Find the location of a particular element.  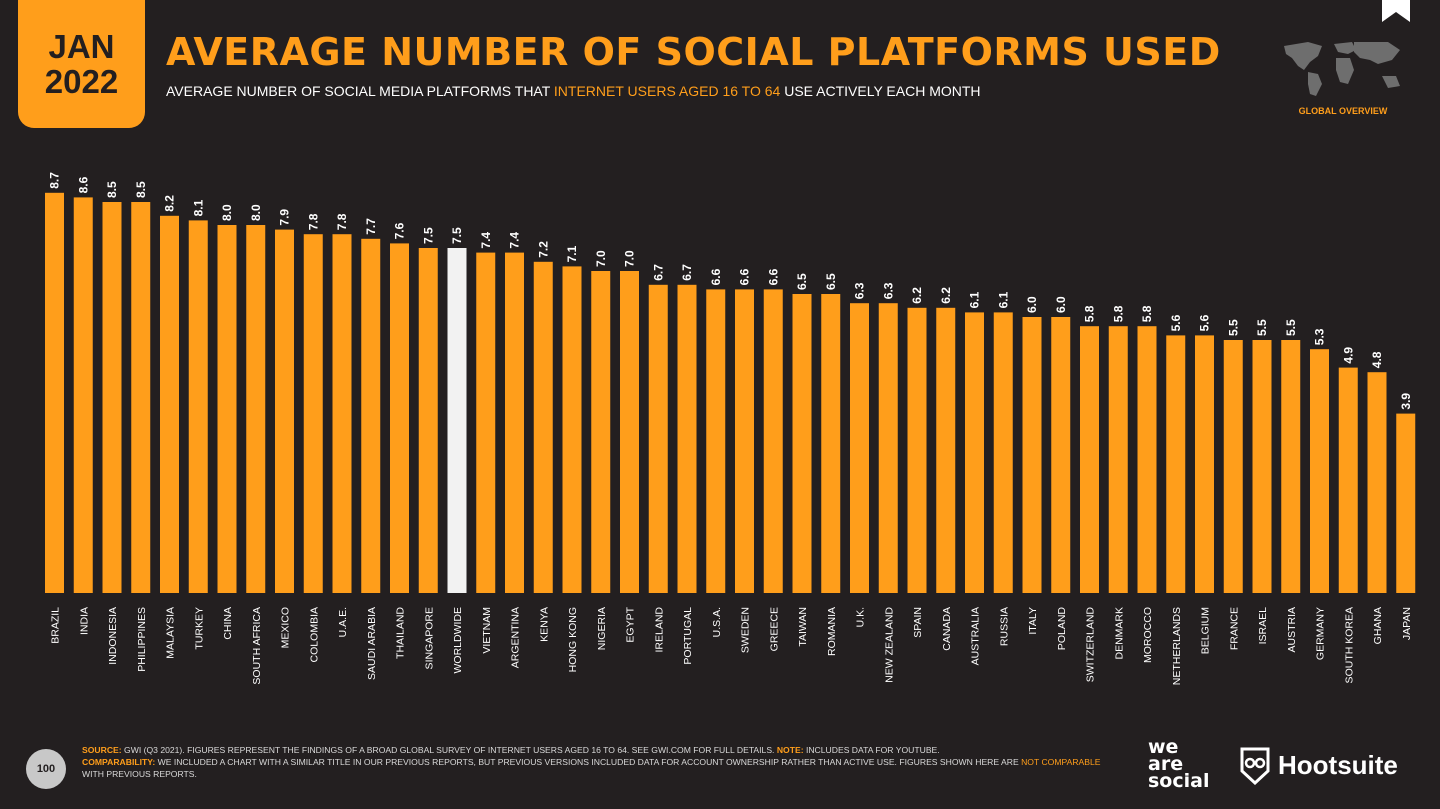

value-label-taiwan: 6.5 is located at coordinates (802, 281).